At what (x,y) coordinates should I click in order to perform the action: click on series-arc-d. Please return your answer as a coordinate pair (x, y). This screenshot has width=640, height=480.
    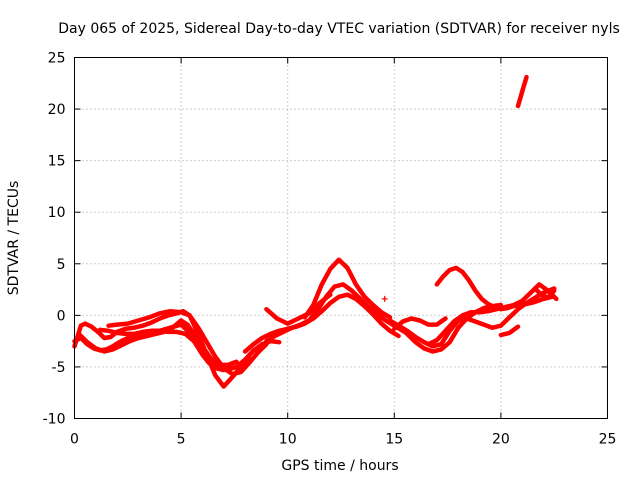
    Looking at the image, I should click on (179, 348).